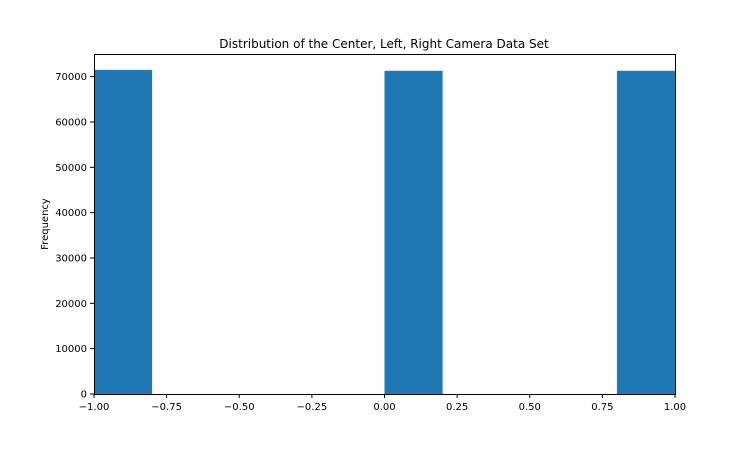 Image resolution: width=750 pixels, height=450 pixels. I want to click on y-axis-label: Frequency, so click(45, 224).